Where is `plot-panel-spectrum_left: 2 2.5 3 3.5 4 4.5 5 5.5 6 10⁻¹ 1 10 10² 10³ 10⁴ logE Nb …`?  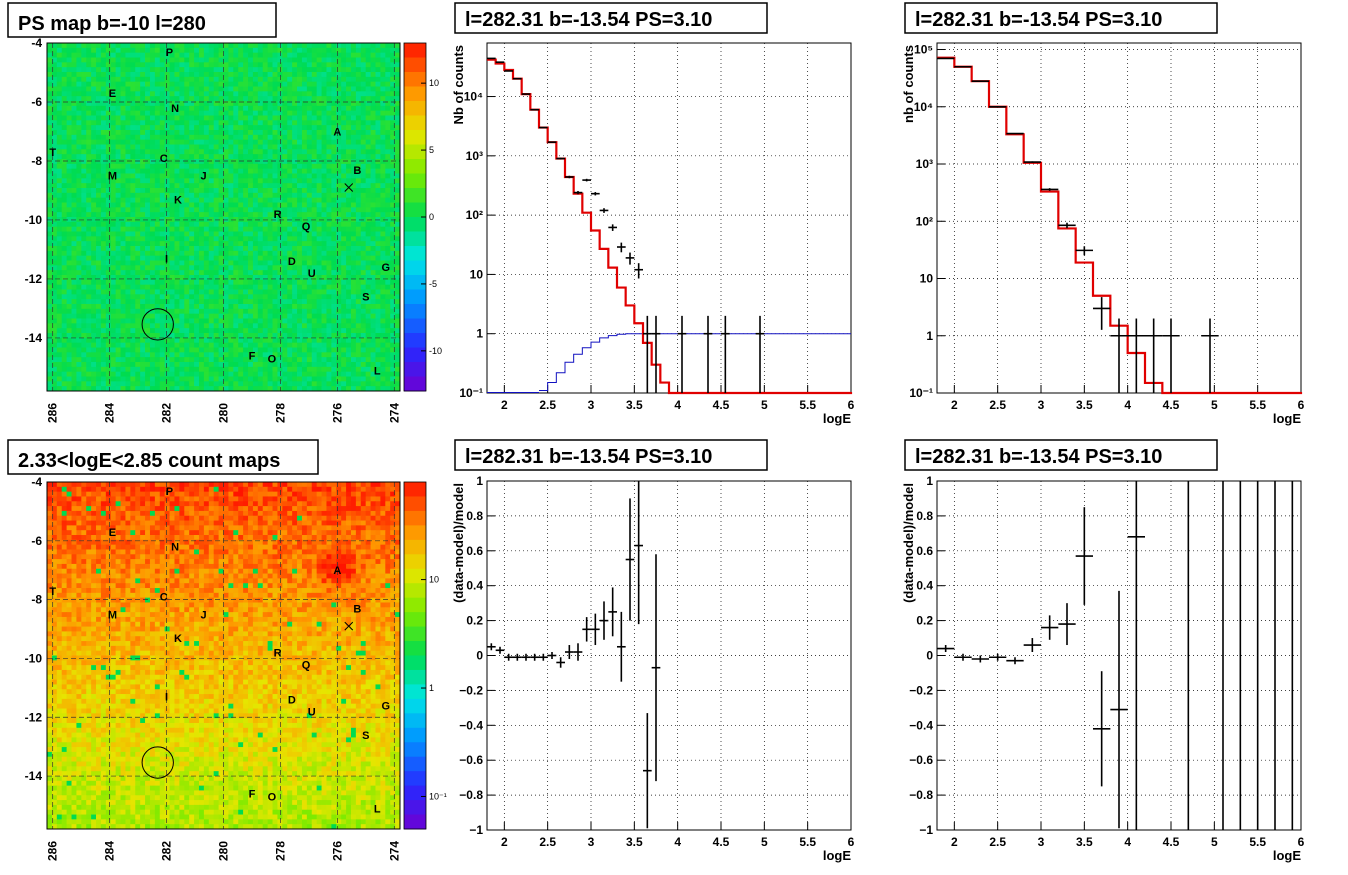 plot-panel-spectrum_left: 2 2.5 3 3.5 4 4.5 5 5.5 6 10⁻¹ 1 10 10² 10³ 10⁴ logE Nb … is located at coordinates (653, 234).